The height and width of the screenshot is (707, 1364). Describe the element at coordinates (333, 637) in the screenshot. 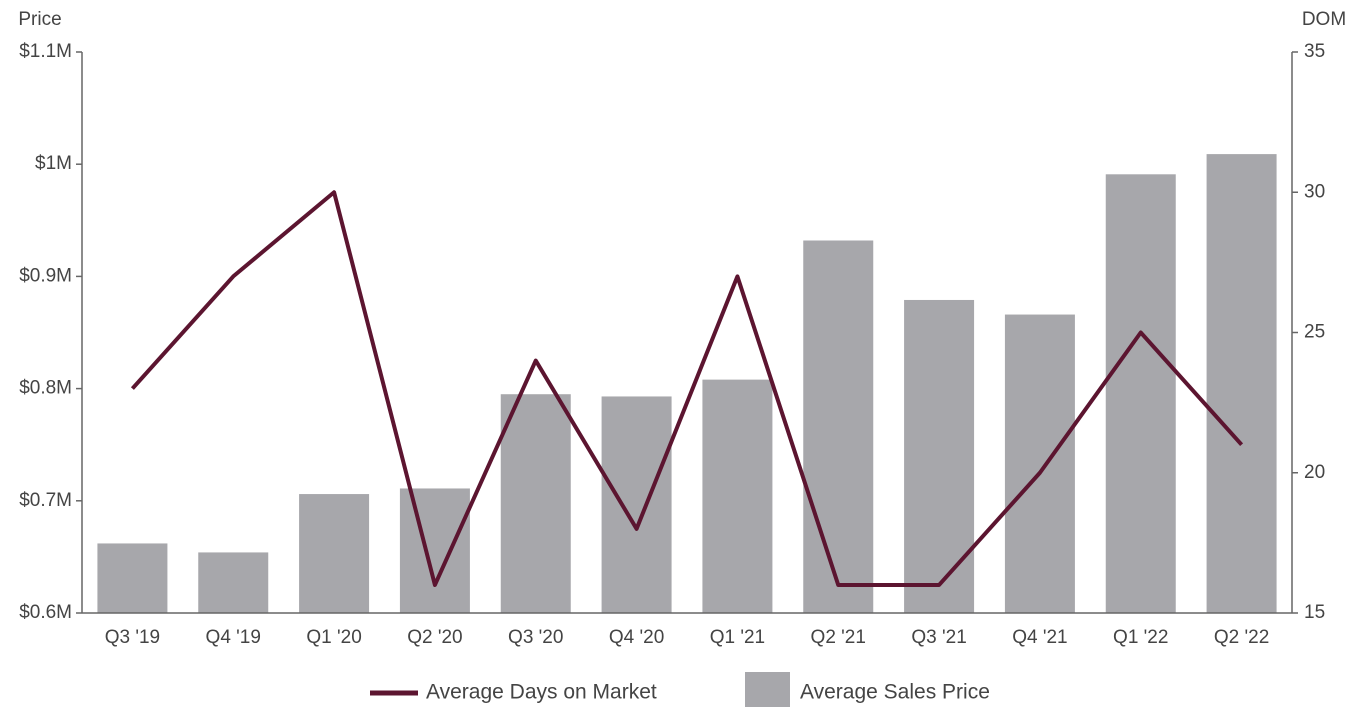

I see `x-tick-label: Q1 '20` at that location.